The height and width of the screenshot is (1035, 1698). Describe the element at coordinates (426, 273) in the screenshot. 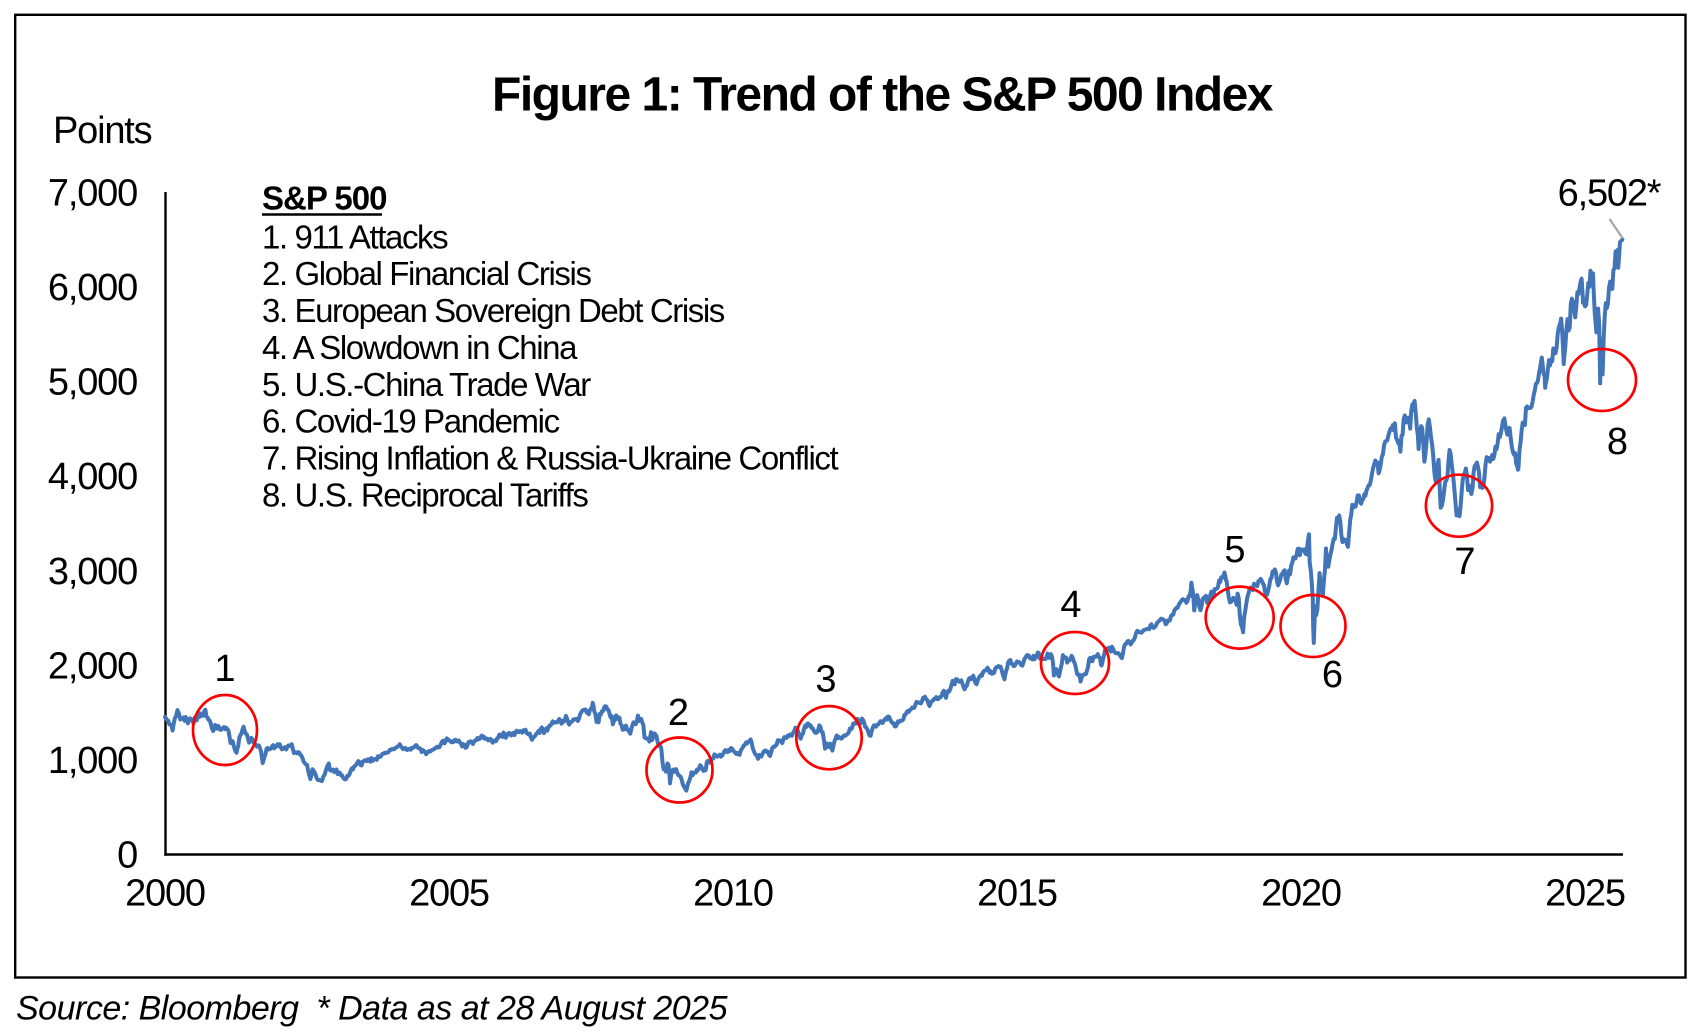

I see `svg-text: 2. Global Financial Crisis` at that location.